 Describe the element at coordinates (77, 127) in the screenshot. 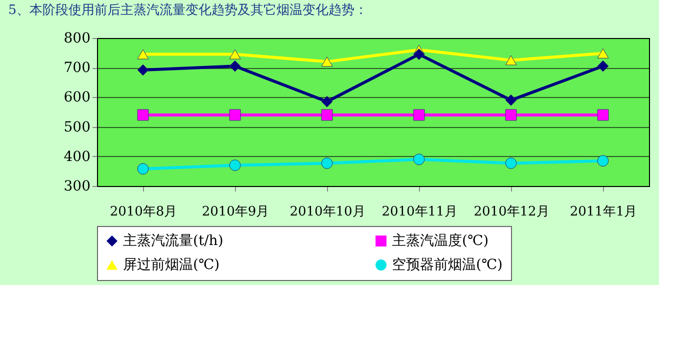

I see `y-tick-label: 500` at that location.